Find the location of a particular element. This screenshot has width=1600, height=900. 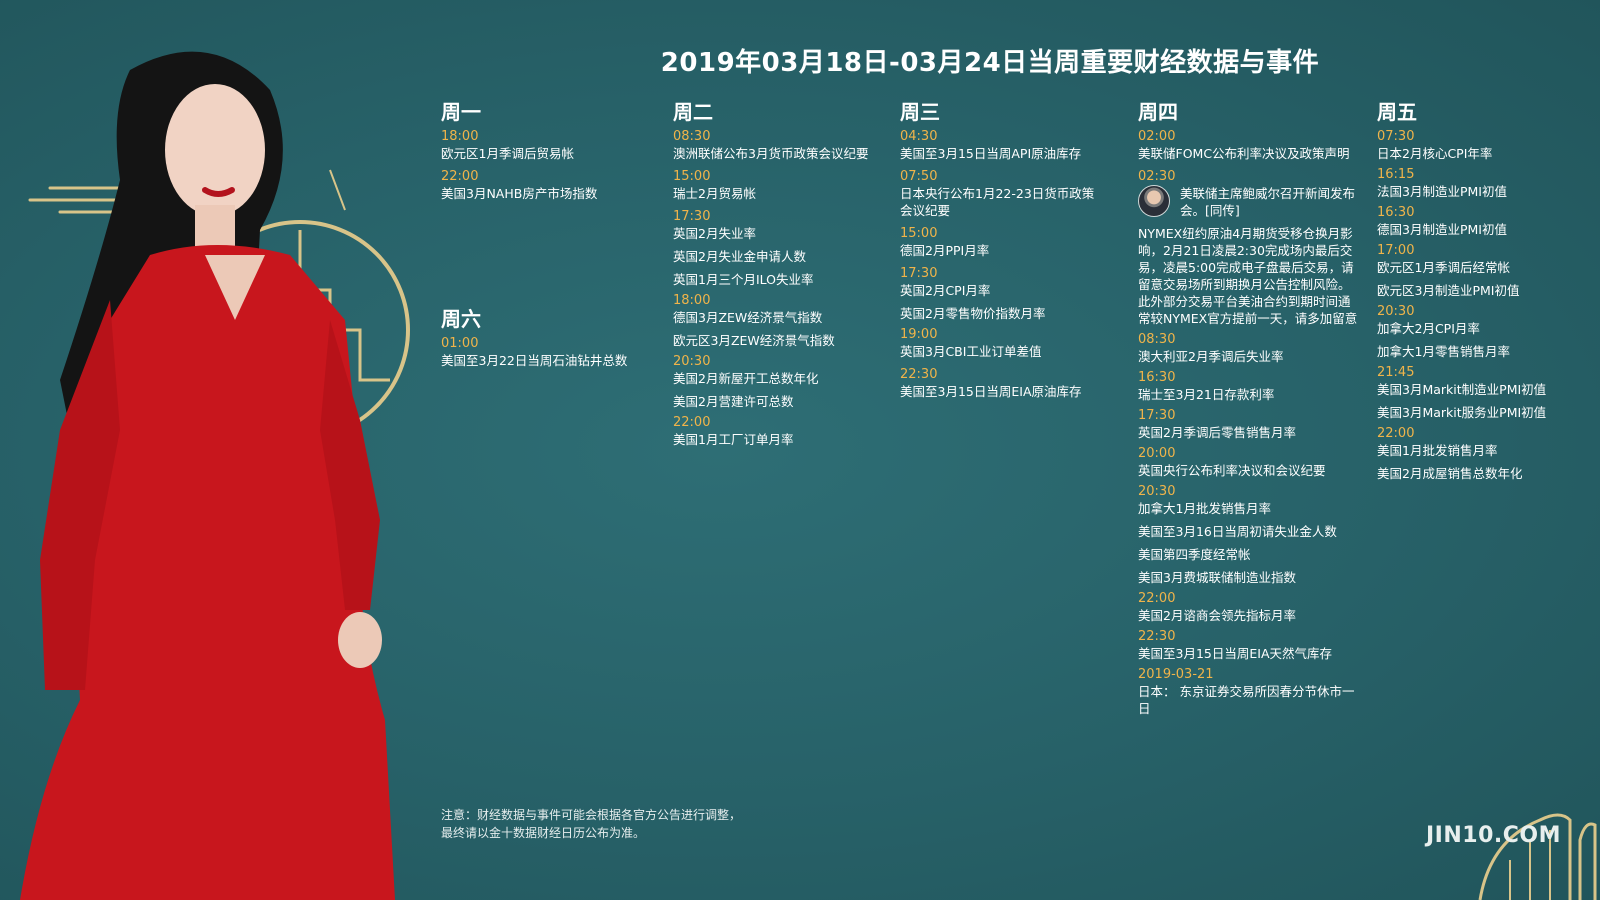

event-item: 加拿大2月CPI月率 is located at coordinates (1428, 328).